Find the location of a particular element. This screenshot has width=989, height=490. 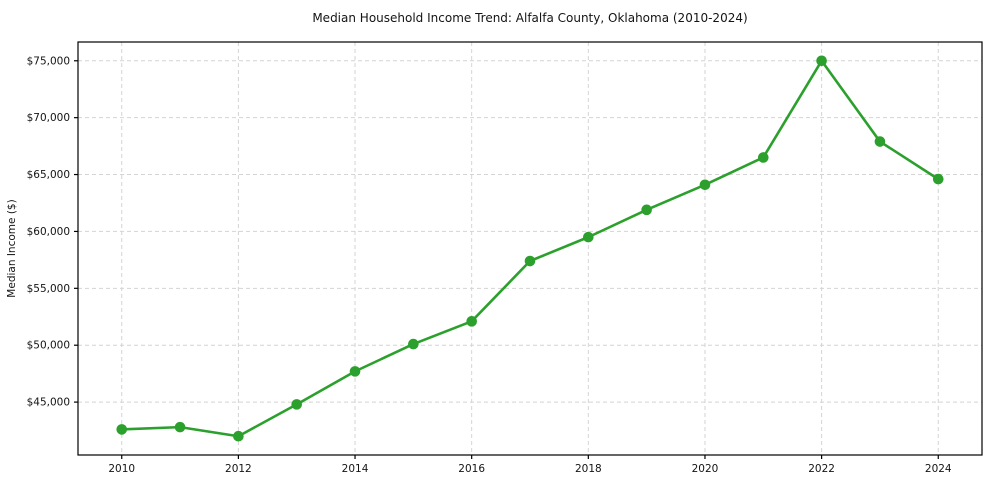

y-tick-label: $45,000 is located at coordinates (48, 403).